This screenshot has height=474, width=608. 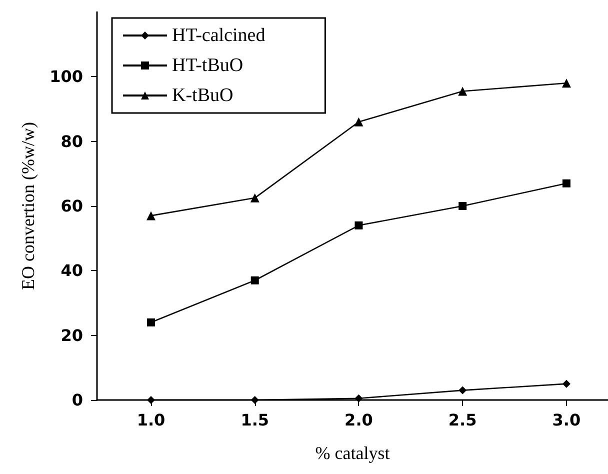 I want to click on x-tick-label: 1.0, so click(x=151, y=420).